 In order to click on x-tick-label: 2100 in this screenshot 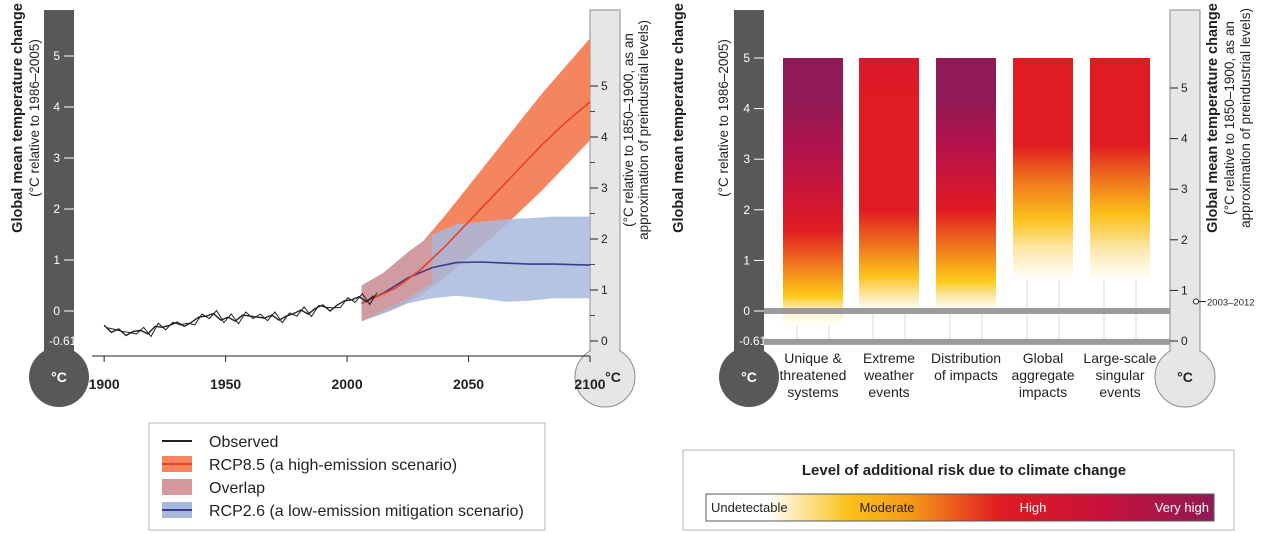, I will do `click(589, 384)`.